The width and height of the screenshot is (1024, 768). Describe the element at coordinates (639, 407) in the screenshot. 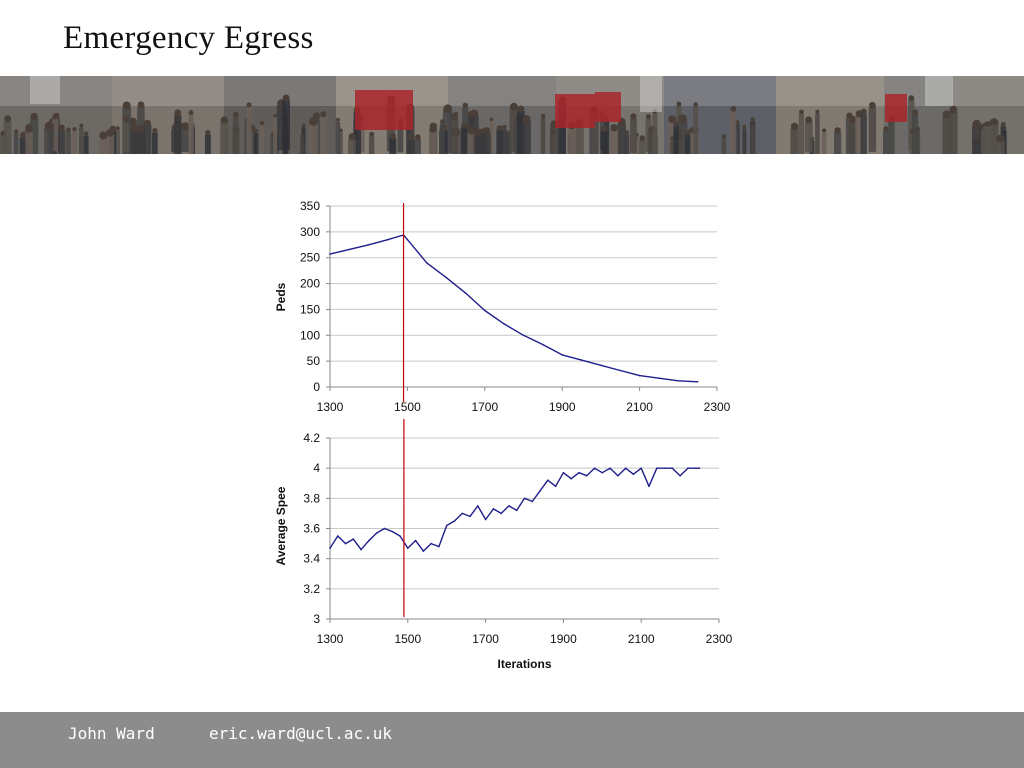

I see `x-tick-label: 2100` at that location.